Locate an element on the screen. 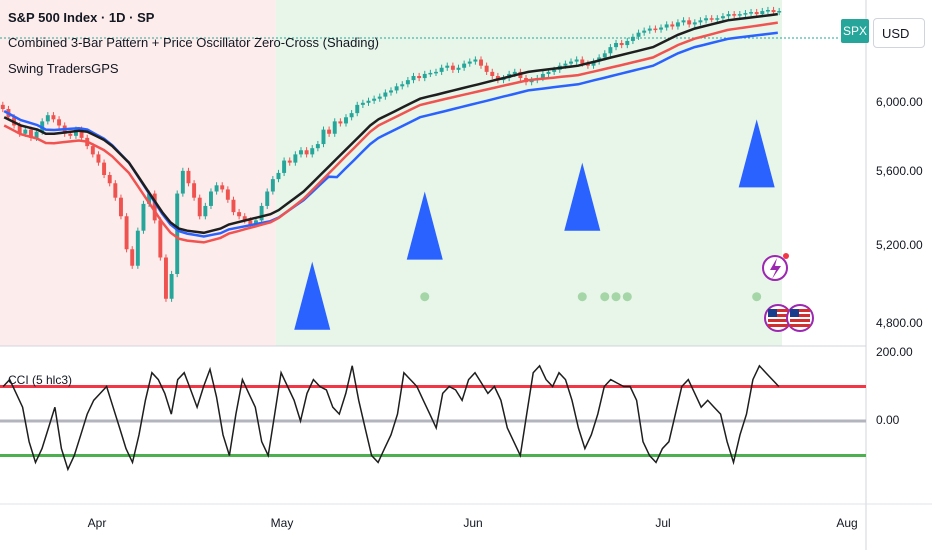 The height and width of the screenshot is (550, 932). indicator-2-label: Swing TradersGPS is located at coordinates (63, 68).